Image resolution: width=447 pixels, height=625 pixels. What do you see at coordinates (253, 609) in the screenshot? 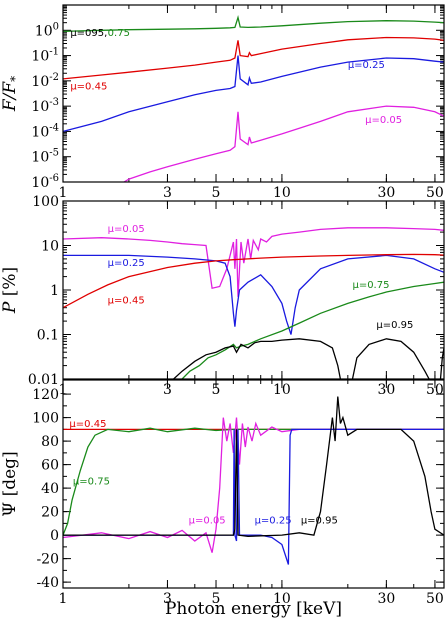
I see `x-axis-title: Photon energy [keV]` at bounding box center [253, 609].